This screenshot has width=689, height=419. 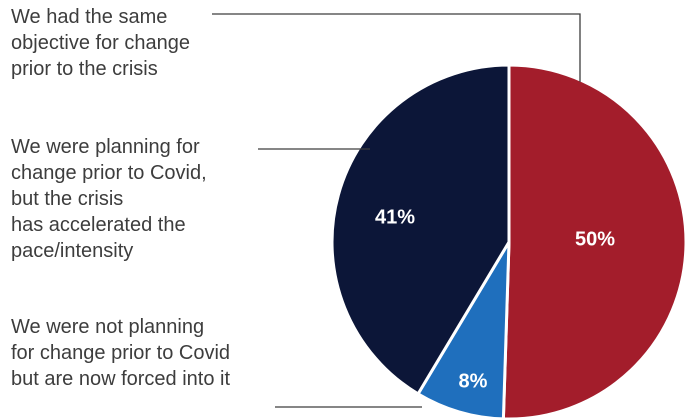 What do you see at coordinates (108, 327) in the screenshot?
I see `legend-label-line: We were not planning` at bounding box center [108, 327].